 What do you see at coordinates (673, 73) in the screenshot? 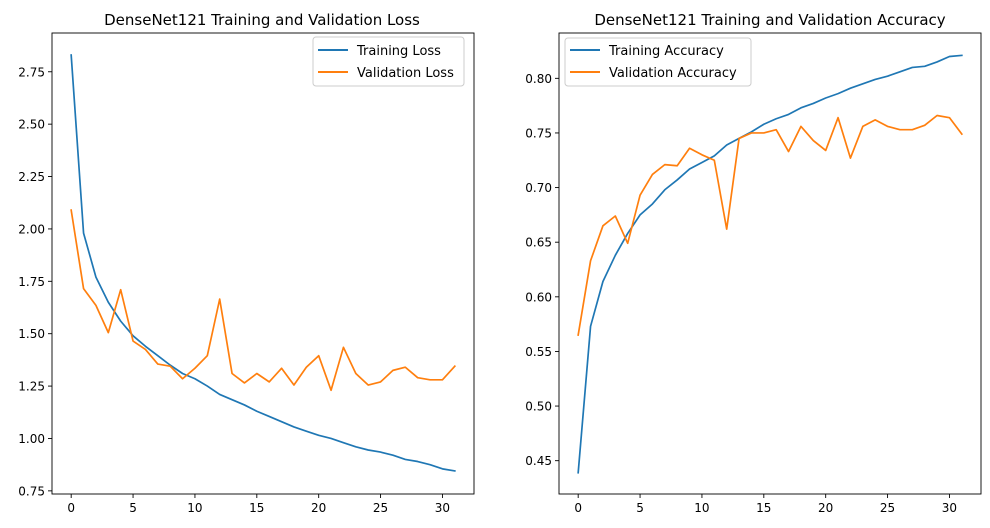
I see `legend-label-validation-accuracy: Validation Accuracy` at bounding box center [673, 73].